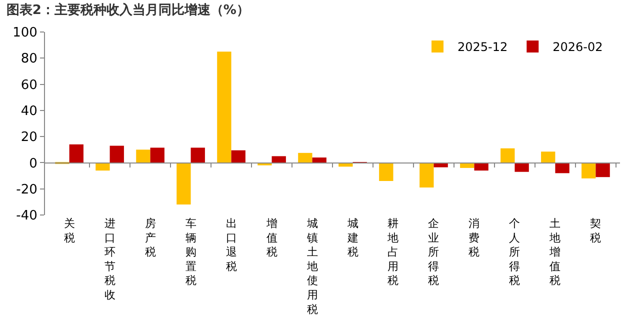  I want to click on y-tick-label: 60, so click(29, 85).